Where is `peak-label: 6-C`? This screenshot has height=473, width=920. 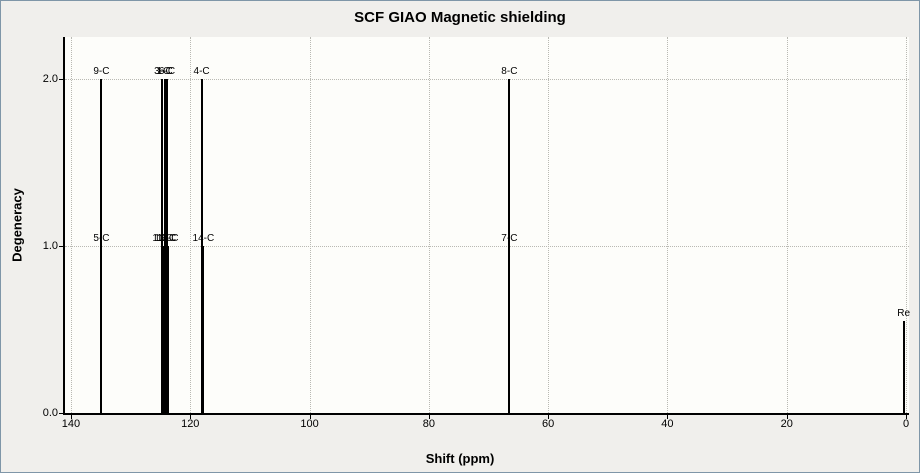 peak-label: 6-C is located at coordinates (167, 71).